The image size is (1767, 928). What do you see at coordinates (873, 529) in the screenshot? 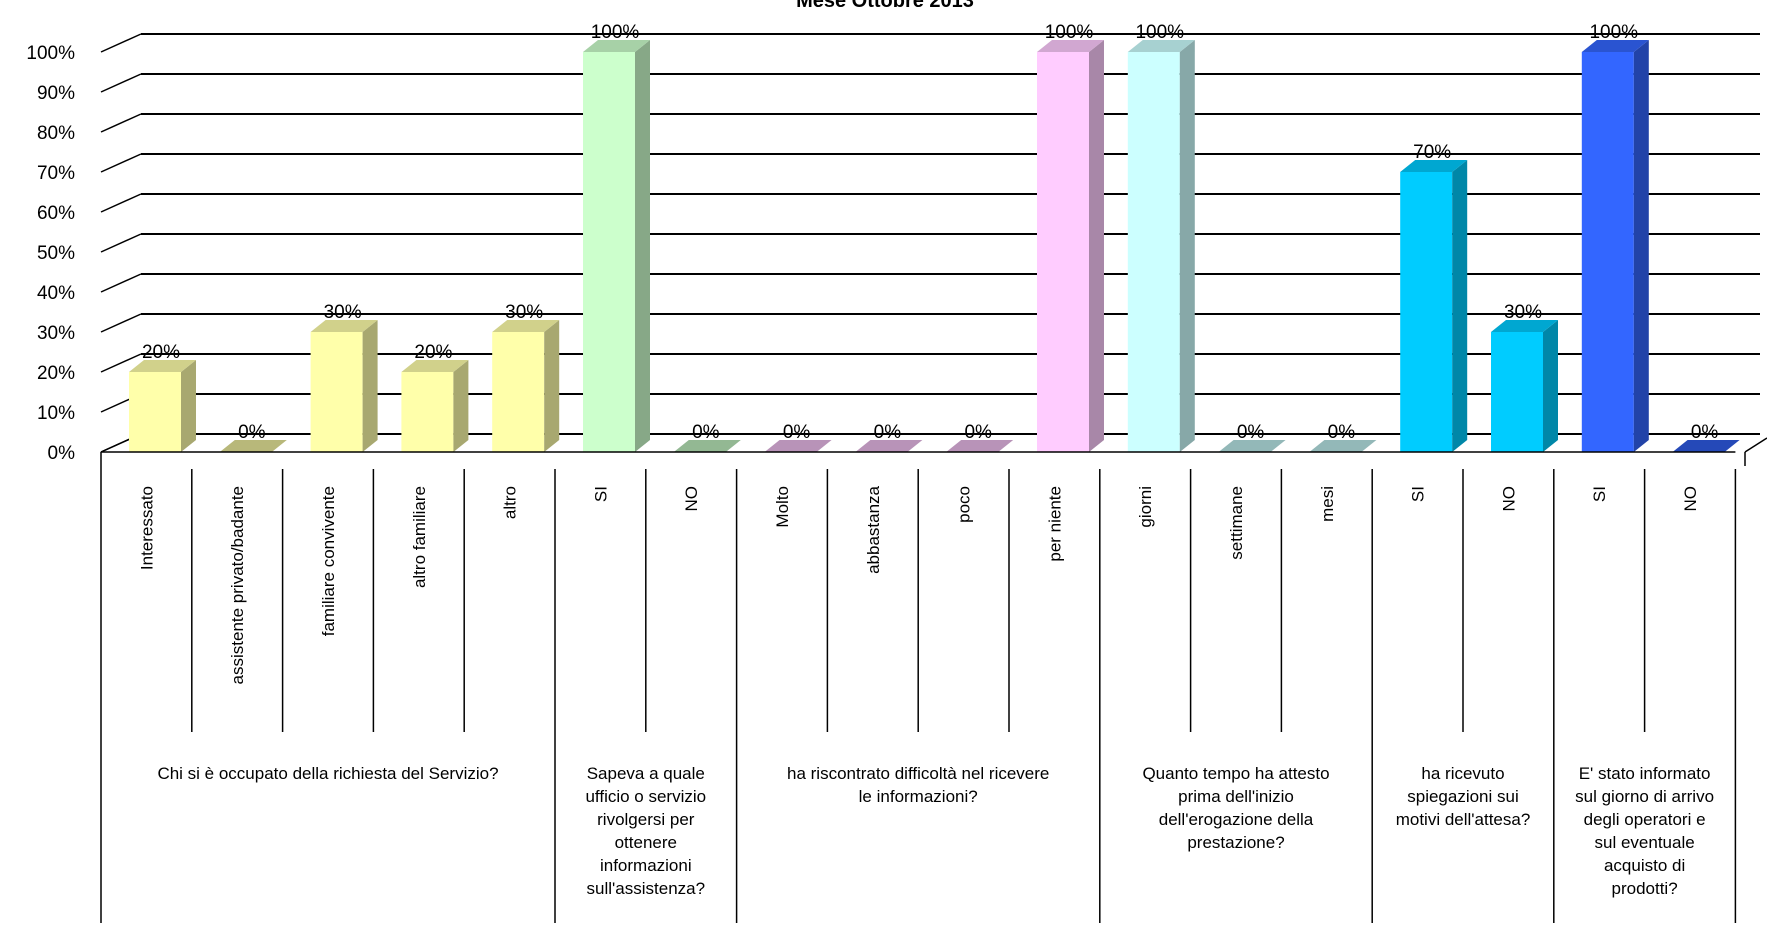
I see `category-label: abbastanza` at bounding box center [873, 529].